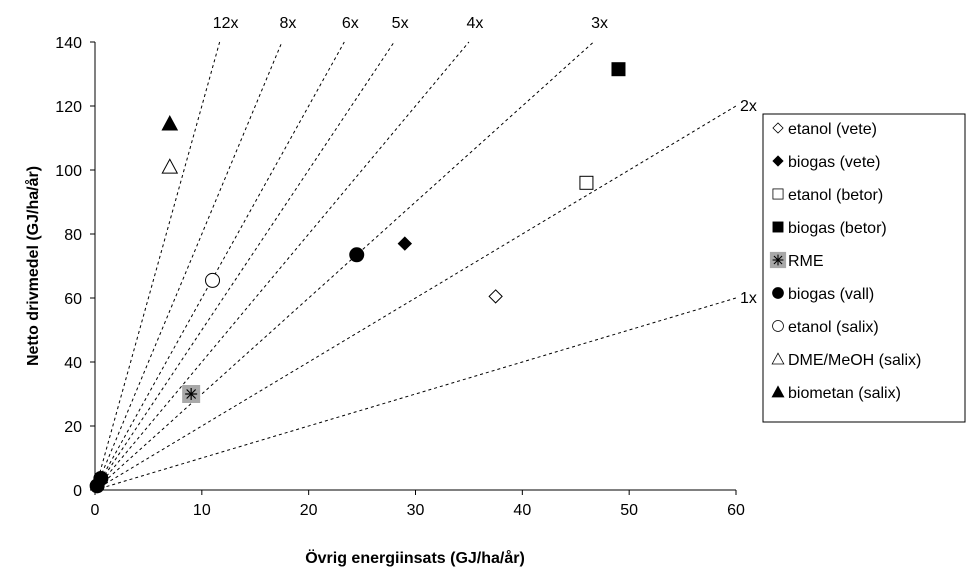  Describe the element at coordinates (73, 299) in the screenshot. I see `y-tick-label: 60` at that location.